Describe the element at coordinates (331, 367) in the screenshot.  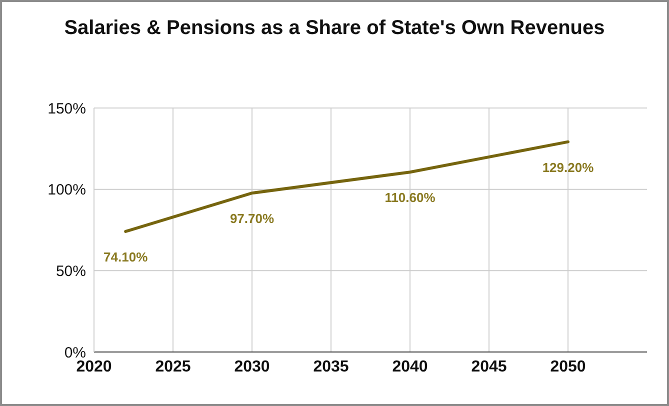
I see `x-tick-label: 2035` at that location.